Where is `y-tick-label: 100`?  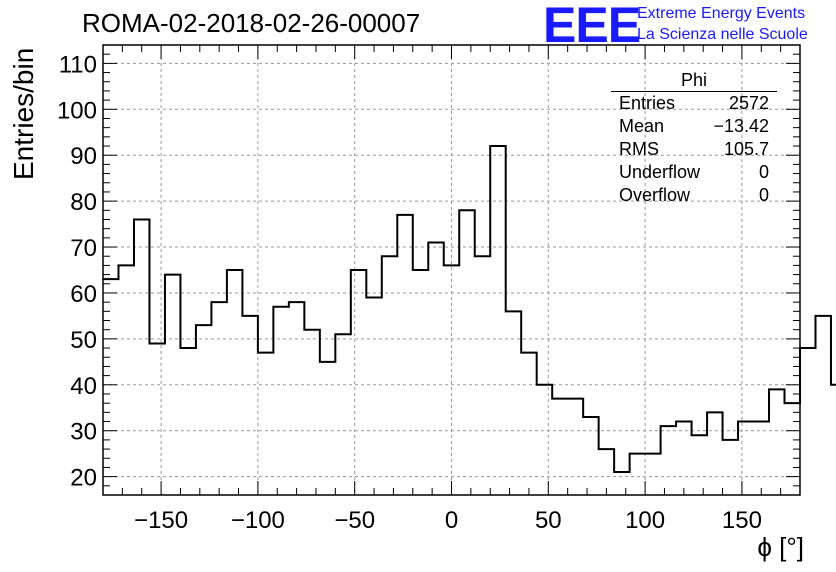 y-tick-label: 100 is located at coordinates (77, 110).